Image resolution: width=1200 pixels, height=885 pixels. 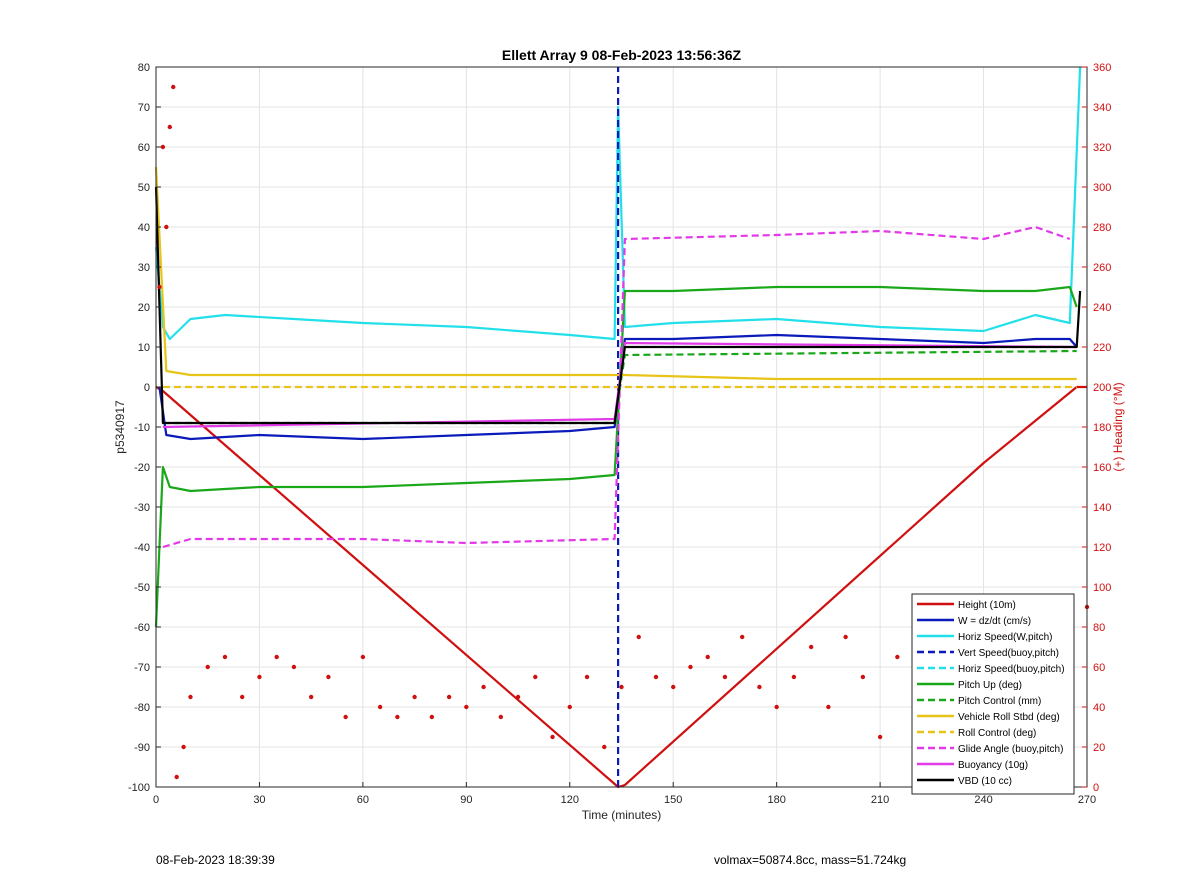 What do you see at coordinates (985, 781) in the screenshot?
I see `legend-label-vbd-10-cc: VBD (10 cc)` at bounding box center [985, 781].